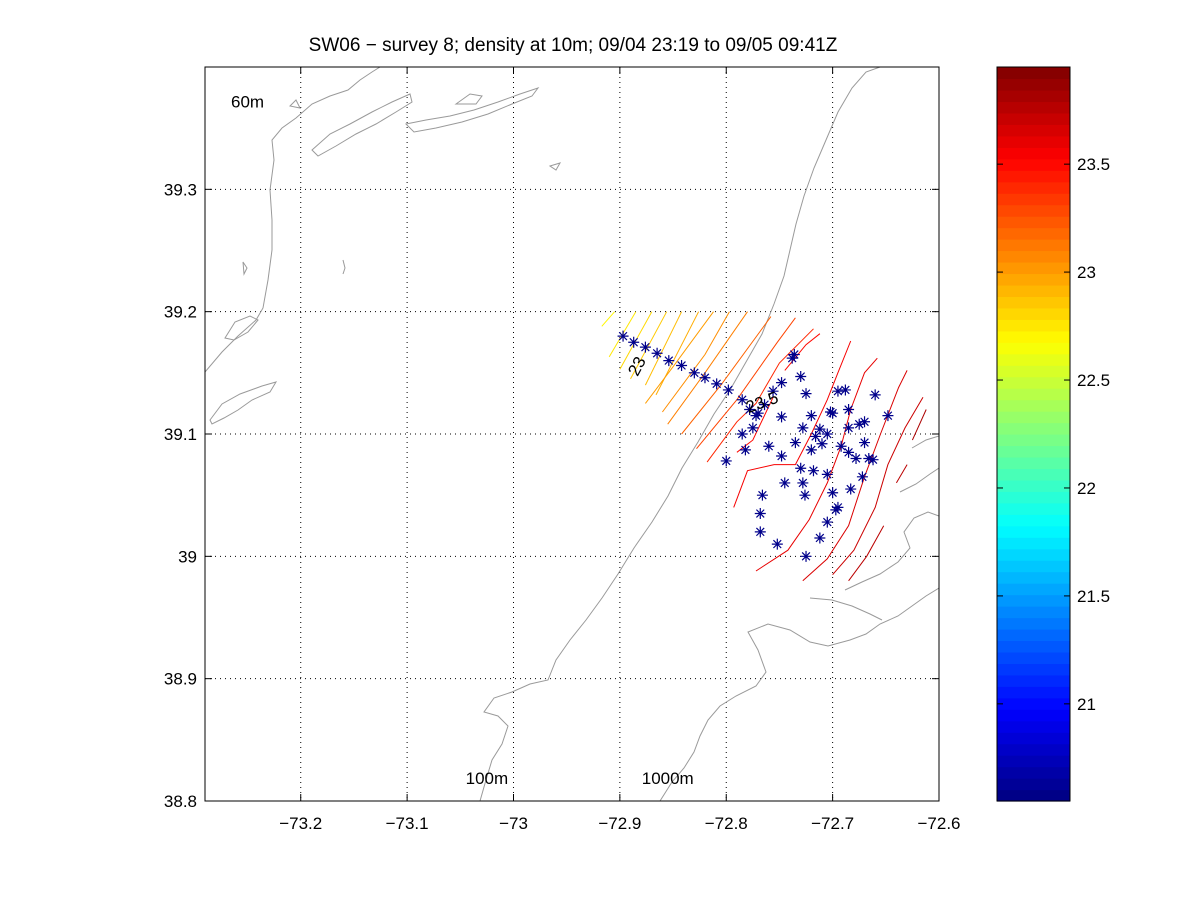 This screenshot has width=1201, height=901. What do you see at coordinates (832, 823) in the screenshot?
I see `x-tick-label: −72.7` at bounding box center [832, 823].